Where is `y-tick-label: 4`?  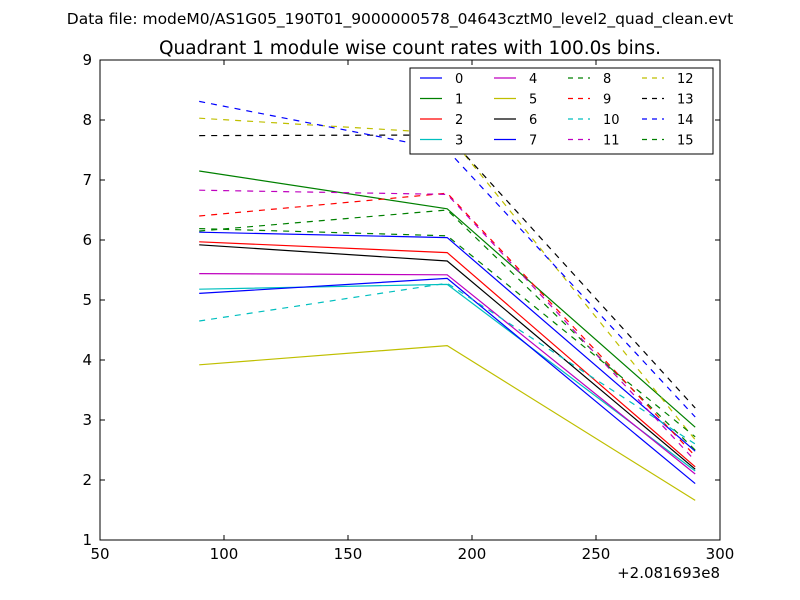 y-tick-label: 4 is located at coordinates (87, 360).